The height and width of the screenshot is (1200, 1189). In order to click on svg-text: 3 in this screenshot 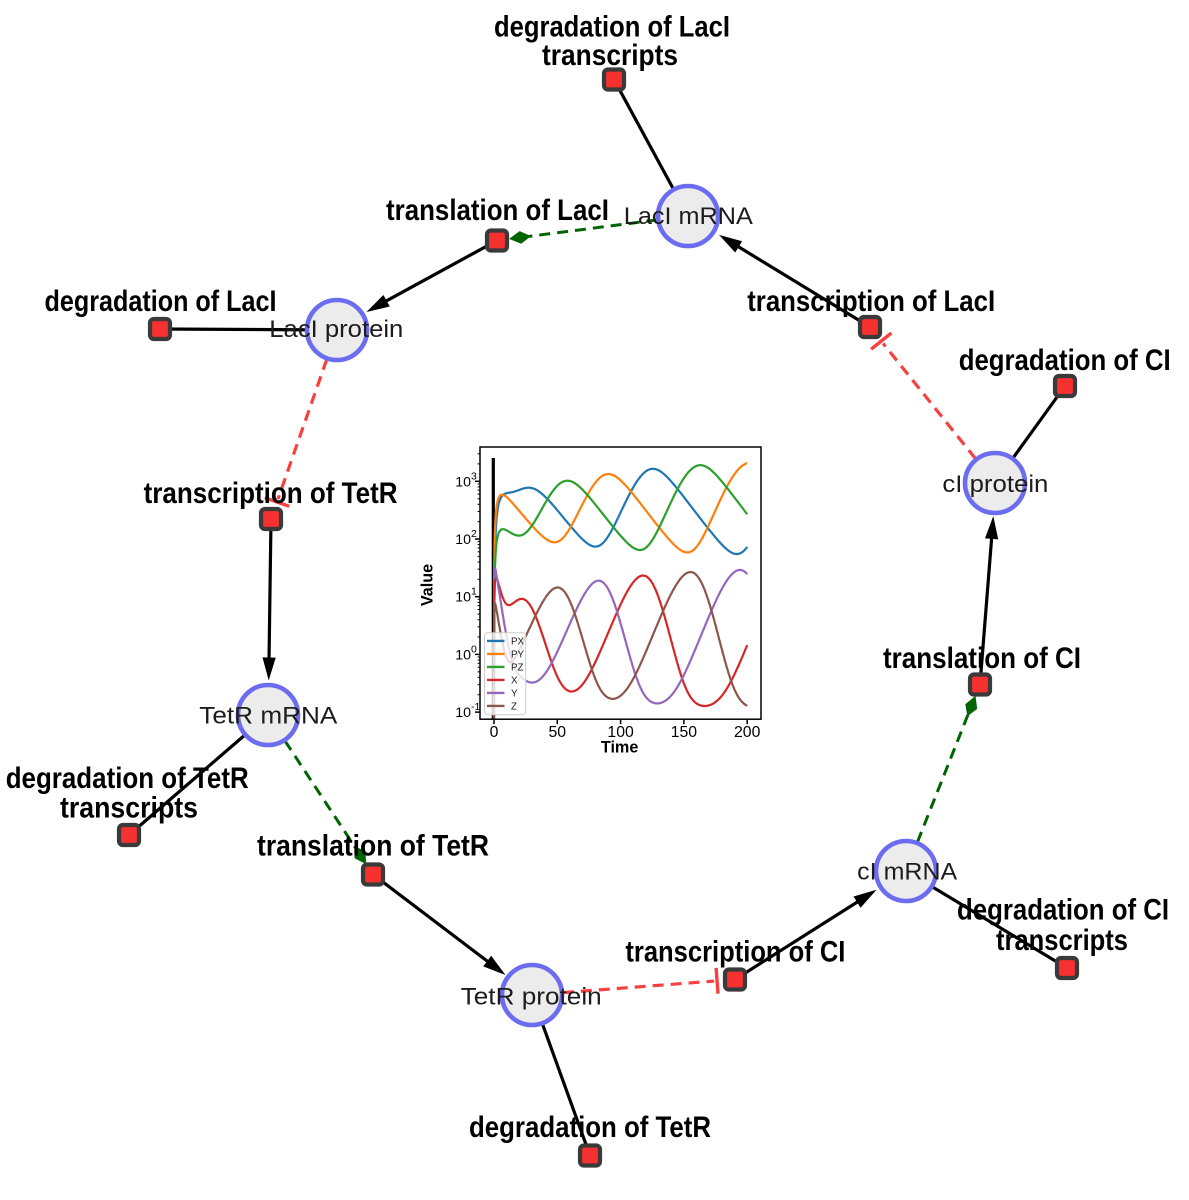, I will do `click(474, 476)`.